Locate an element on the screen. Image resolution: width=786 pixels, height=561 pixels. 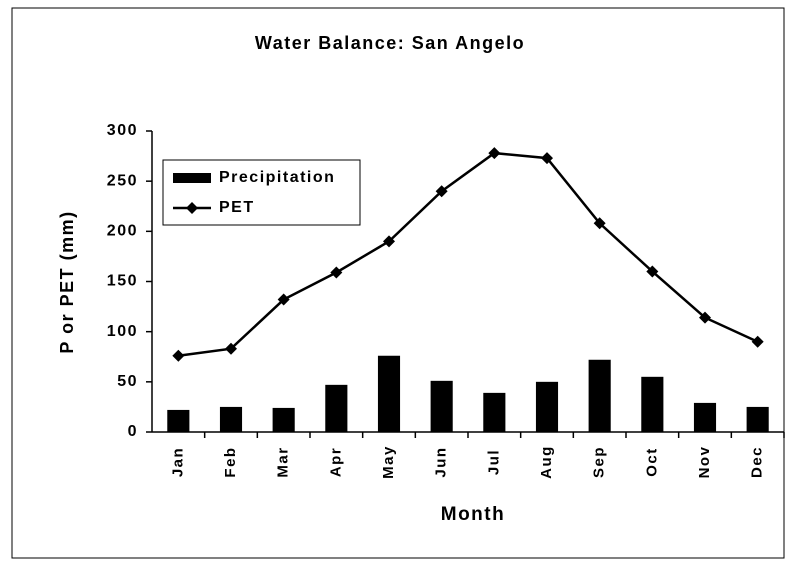
x-tick-label: Sep is located at coordinates (599, 462).